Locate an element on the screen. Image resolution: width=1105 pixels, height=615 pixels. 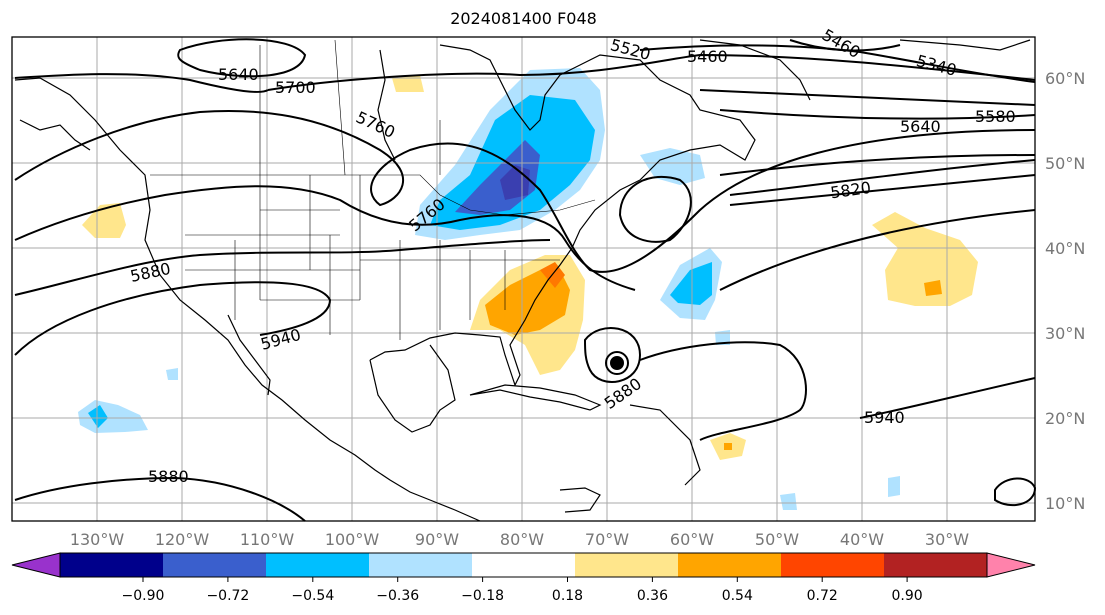
colorbar-tick-label: −0.54 is located at coordinates (312, 596).